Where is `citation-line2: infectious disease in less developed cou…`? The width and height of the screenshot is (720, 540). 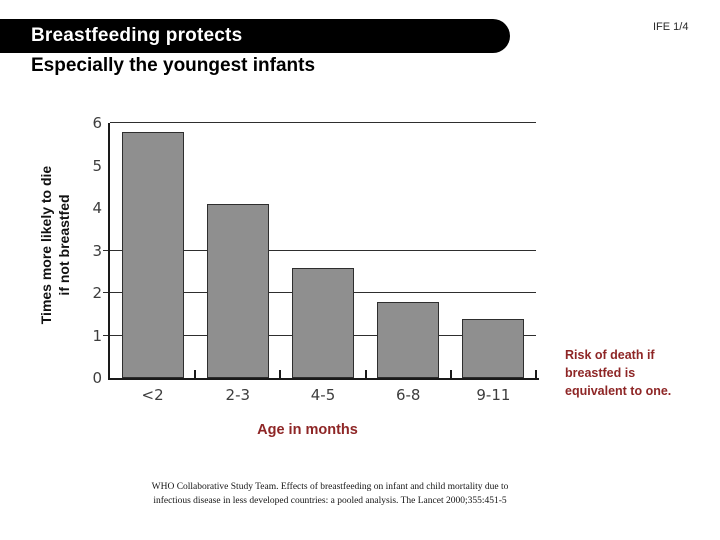 citation-line2: infectious disease in less developed cou… is located at coordinates (330, 500).